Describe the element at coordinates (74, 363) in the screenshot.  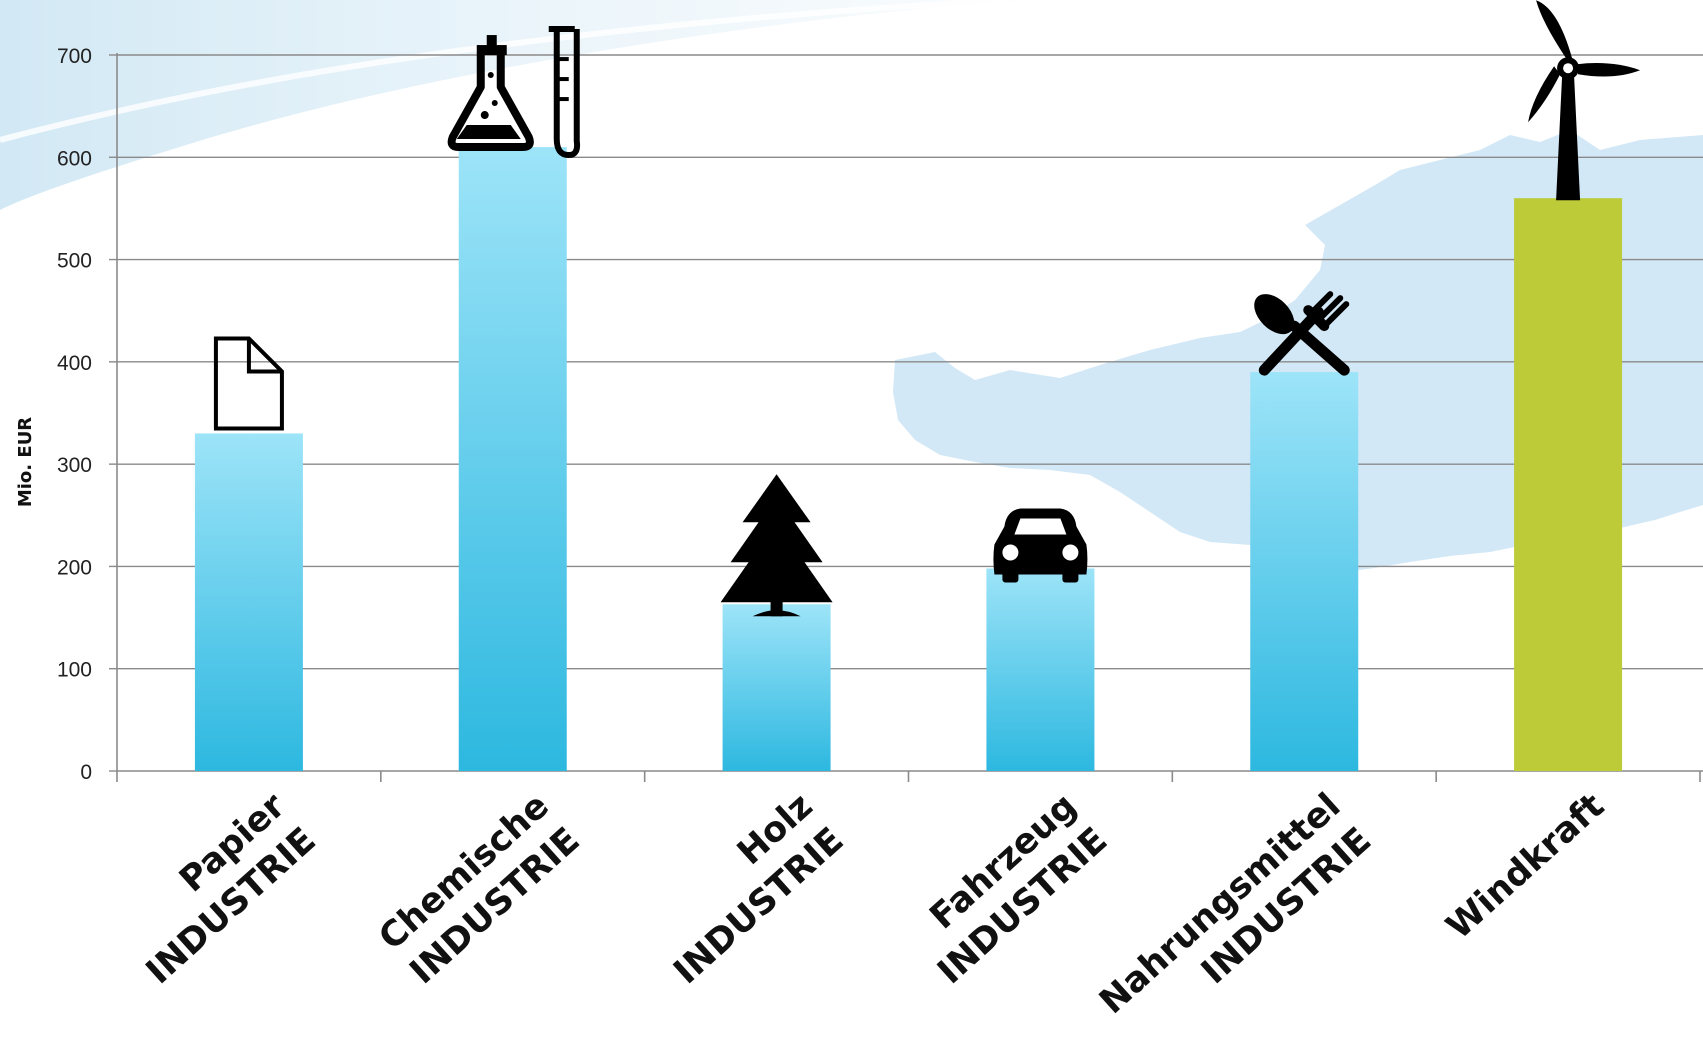
I see `y-tick-label: 400` at that location.